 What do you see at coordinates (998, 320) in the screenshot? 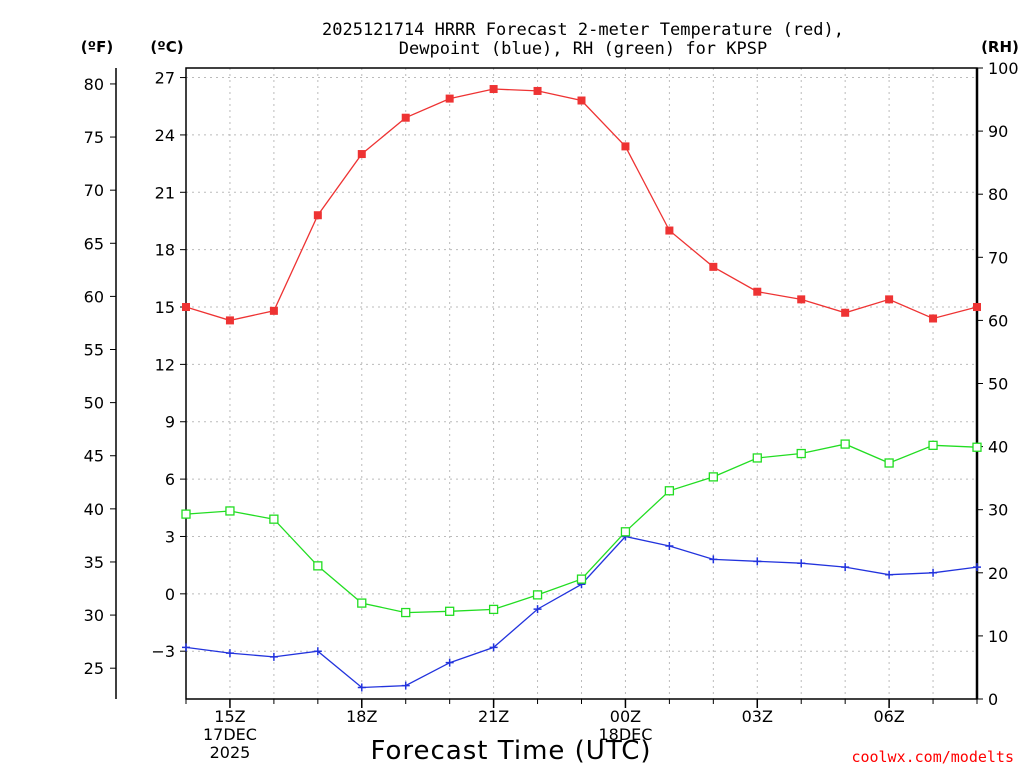
I see `rh-tick-label: 60` at bounding box center [998, 320].